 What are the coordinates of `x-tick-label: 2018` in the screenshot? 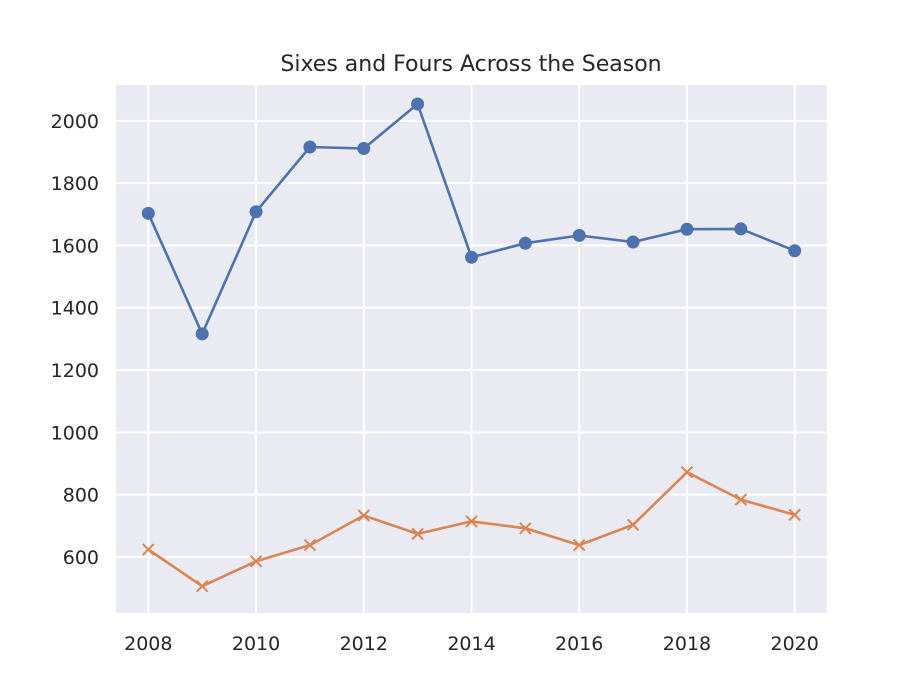 It's located at (687, 644).